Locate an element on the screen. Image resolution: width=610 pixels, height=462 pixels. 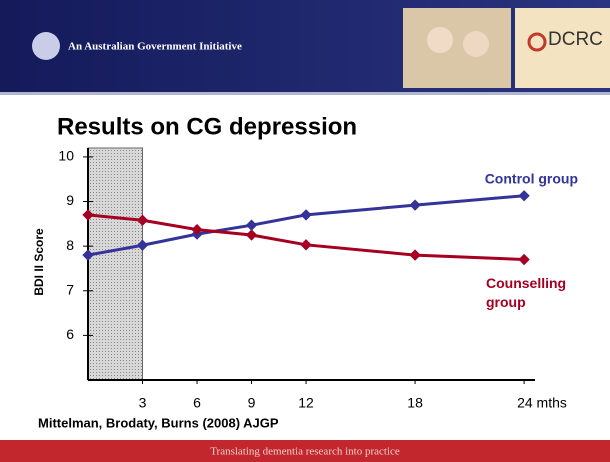
crest is located at coordinates (46, 46).